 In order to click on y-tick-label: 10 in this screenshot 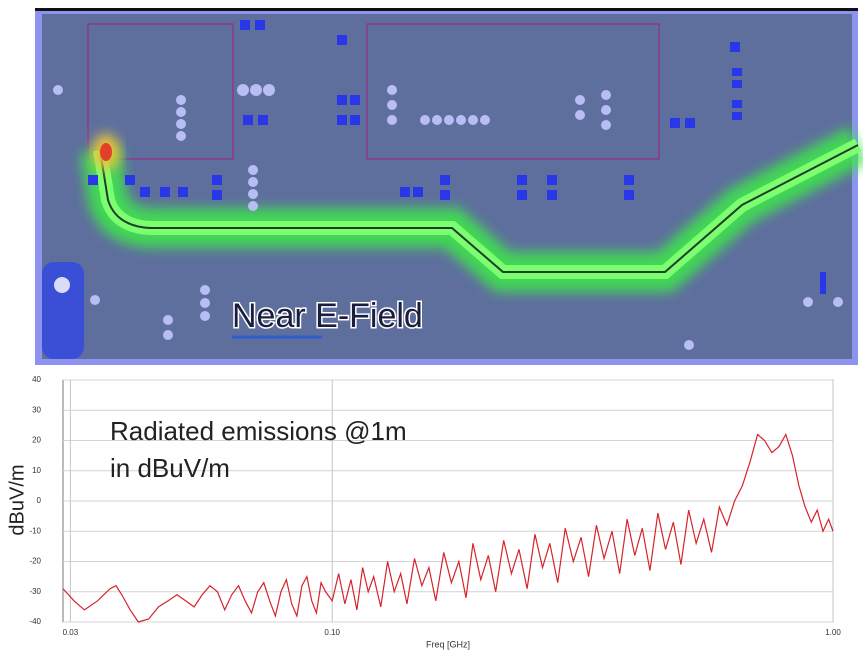, I will do `click(36, 470)`.